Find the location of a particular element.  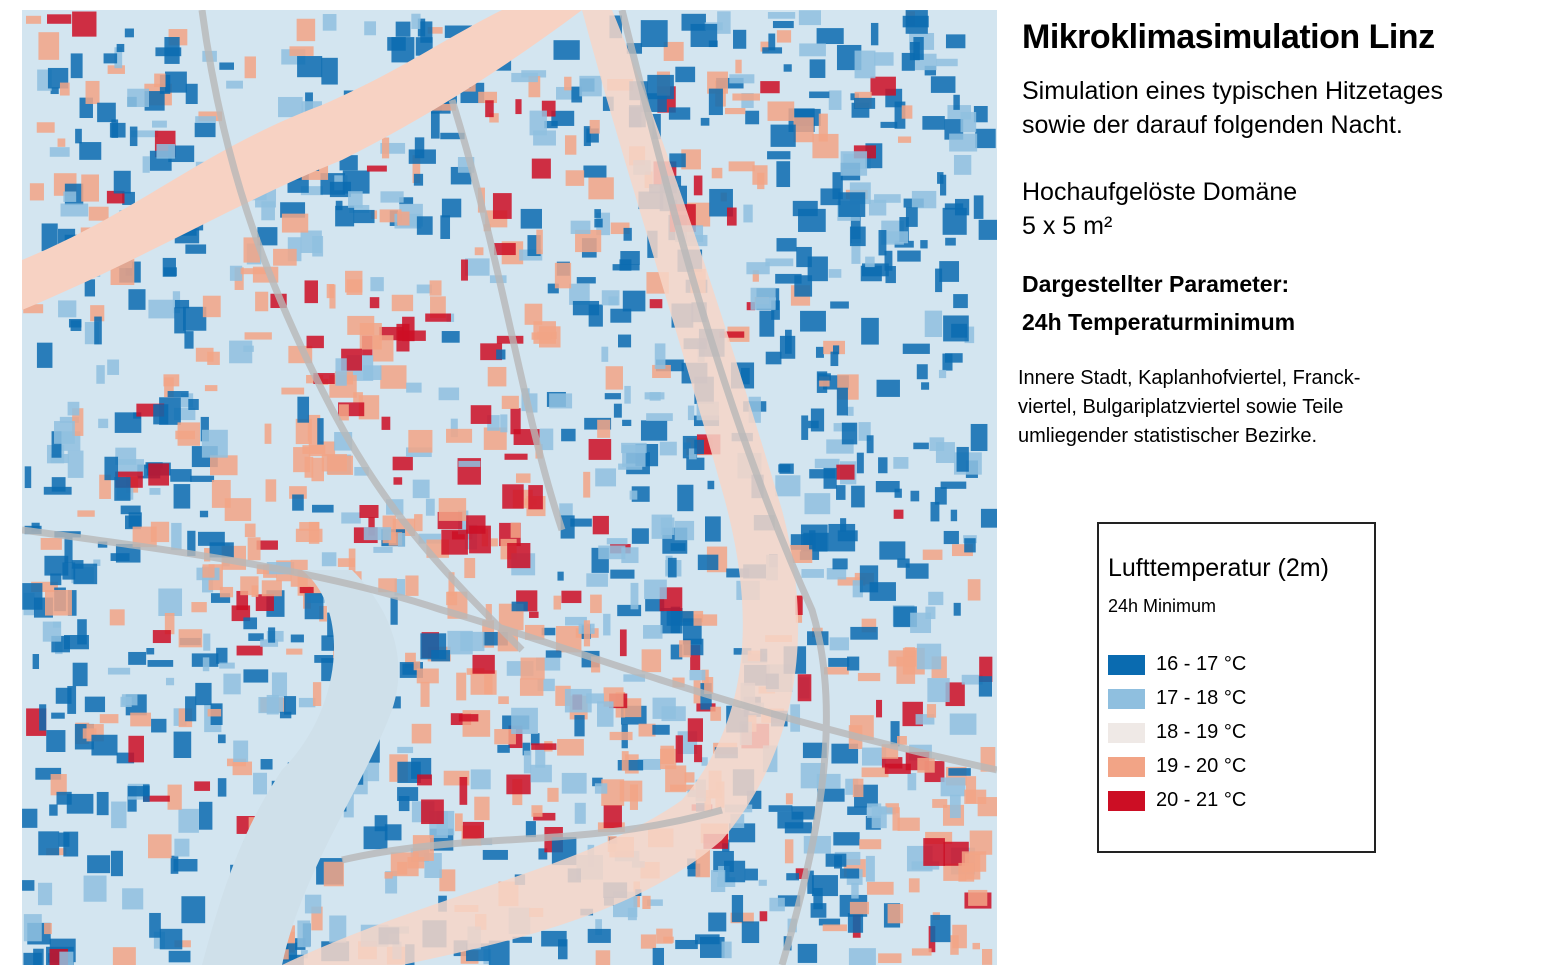

legend-label: 17 - 18 °C is located at coordinates (1201, 698).